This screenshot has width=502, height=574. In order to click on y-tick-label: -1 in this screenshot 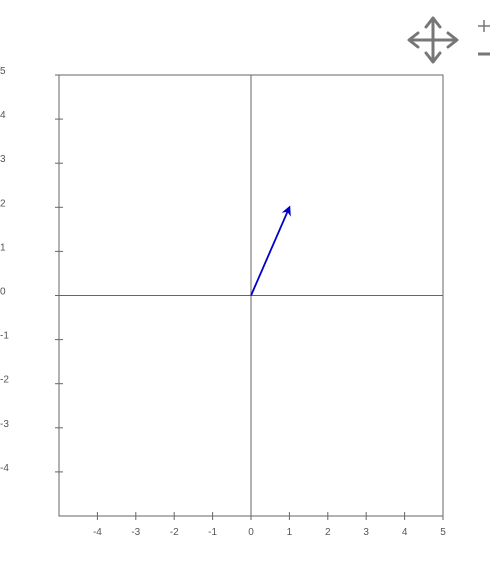, I will do `click(4, 336)`.